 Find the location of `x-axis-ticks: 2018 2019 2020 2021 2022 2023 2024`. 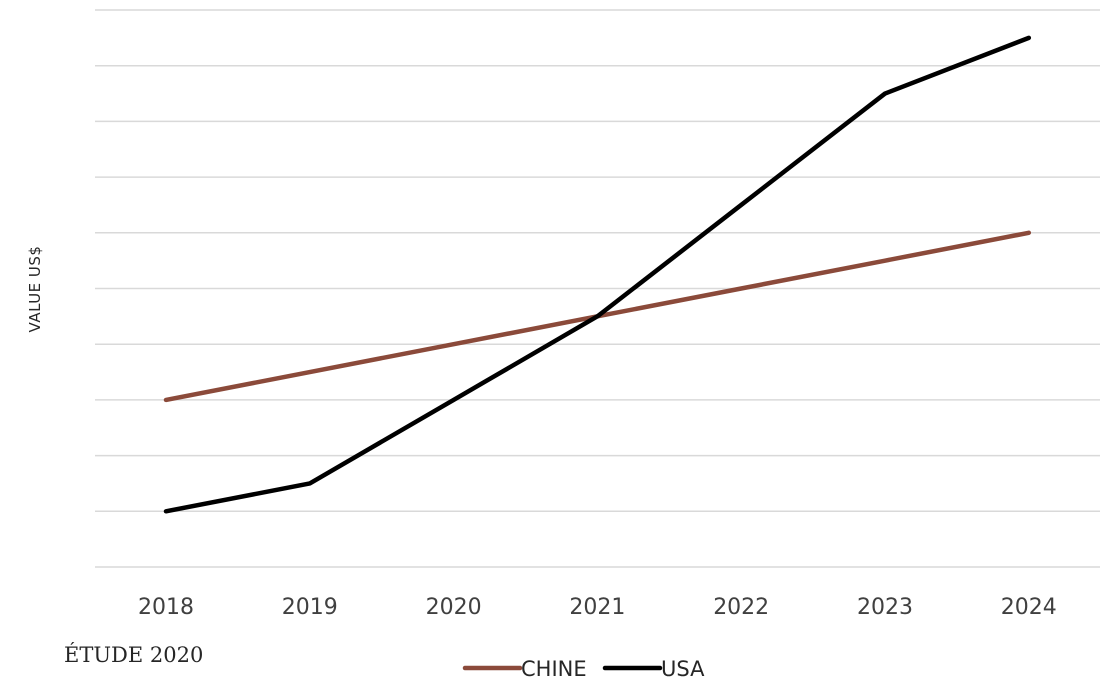

x-axis-ticks: 2018 2019 2020 2021 2022 2023 2024 is located at coordinates (597, 607).